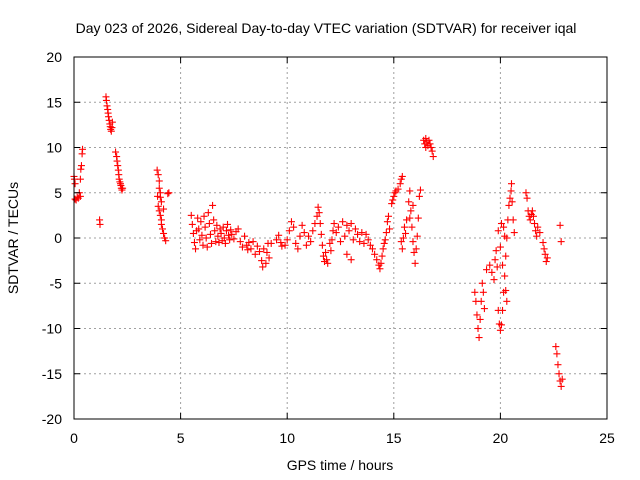  Describe the element at coordinates (501, 438) in the screenshot. I see `x-tick-label: 20` at that location.